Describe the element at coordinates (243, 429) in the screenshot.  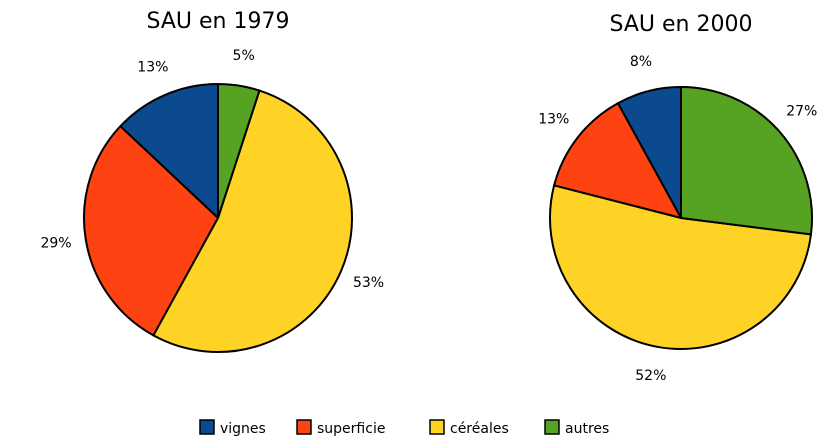
I see `legend-label: vignes` at that location.